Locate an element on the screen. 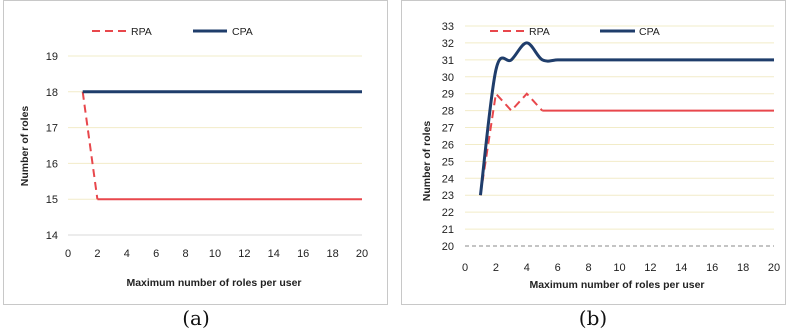 The height and width of the screenshot is (336, 790). y-tick-label: 17 is located at coordinates (52, 129).